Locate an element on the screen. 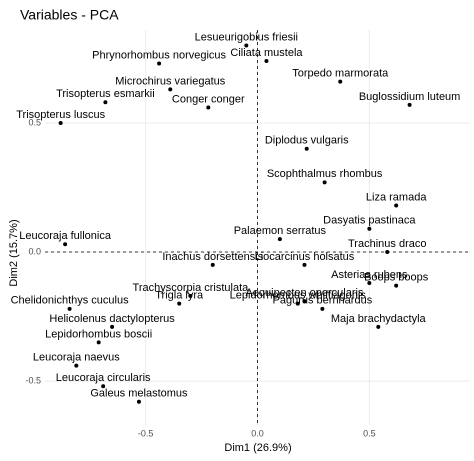 The height and width of the screenshot is (461, 474). point-label: Diplodus vulgaris is located at coordinates (307, 141).